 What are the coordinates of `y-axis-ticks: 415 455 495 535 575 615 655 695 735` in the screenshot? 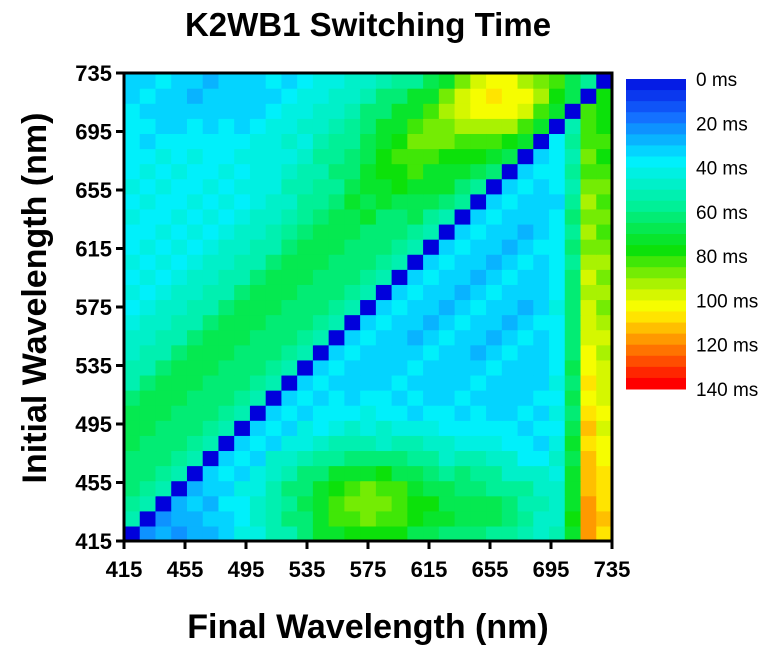 It's located at (99, 307).